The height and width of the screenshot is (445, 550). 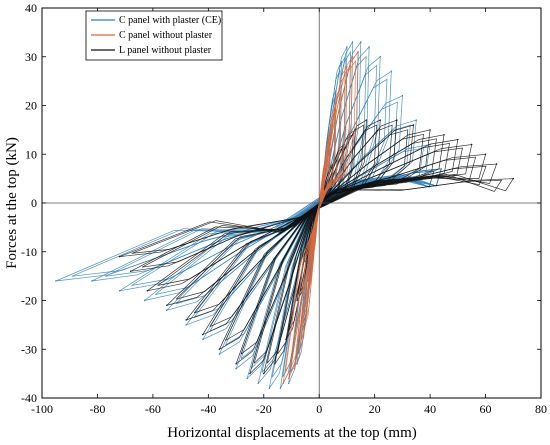 I want to click on y-axis-title: Forces at the top (kN), so click(x=12, y=203).